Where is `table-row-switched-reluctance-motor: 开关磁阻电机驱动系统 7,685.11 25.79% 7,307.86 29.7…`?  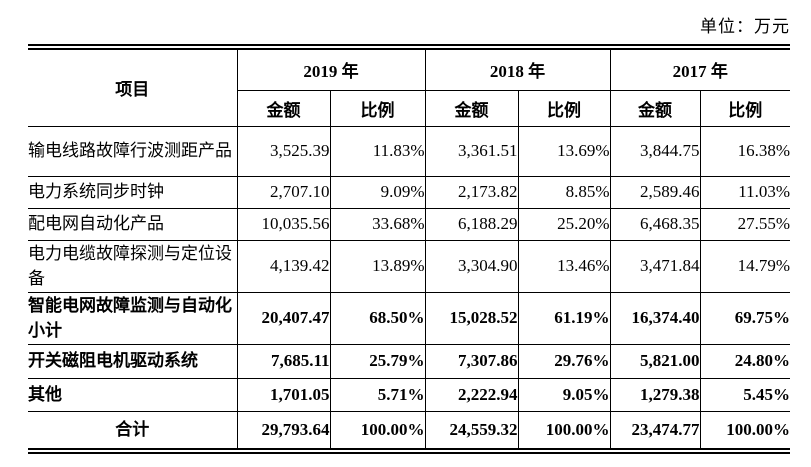
table-row-switched-reluctance-motor: 开关磁阻电机驱动系统 7,685.11 25.79% 7,307.86 29.7… is located at coordinates (409, 361).